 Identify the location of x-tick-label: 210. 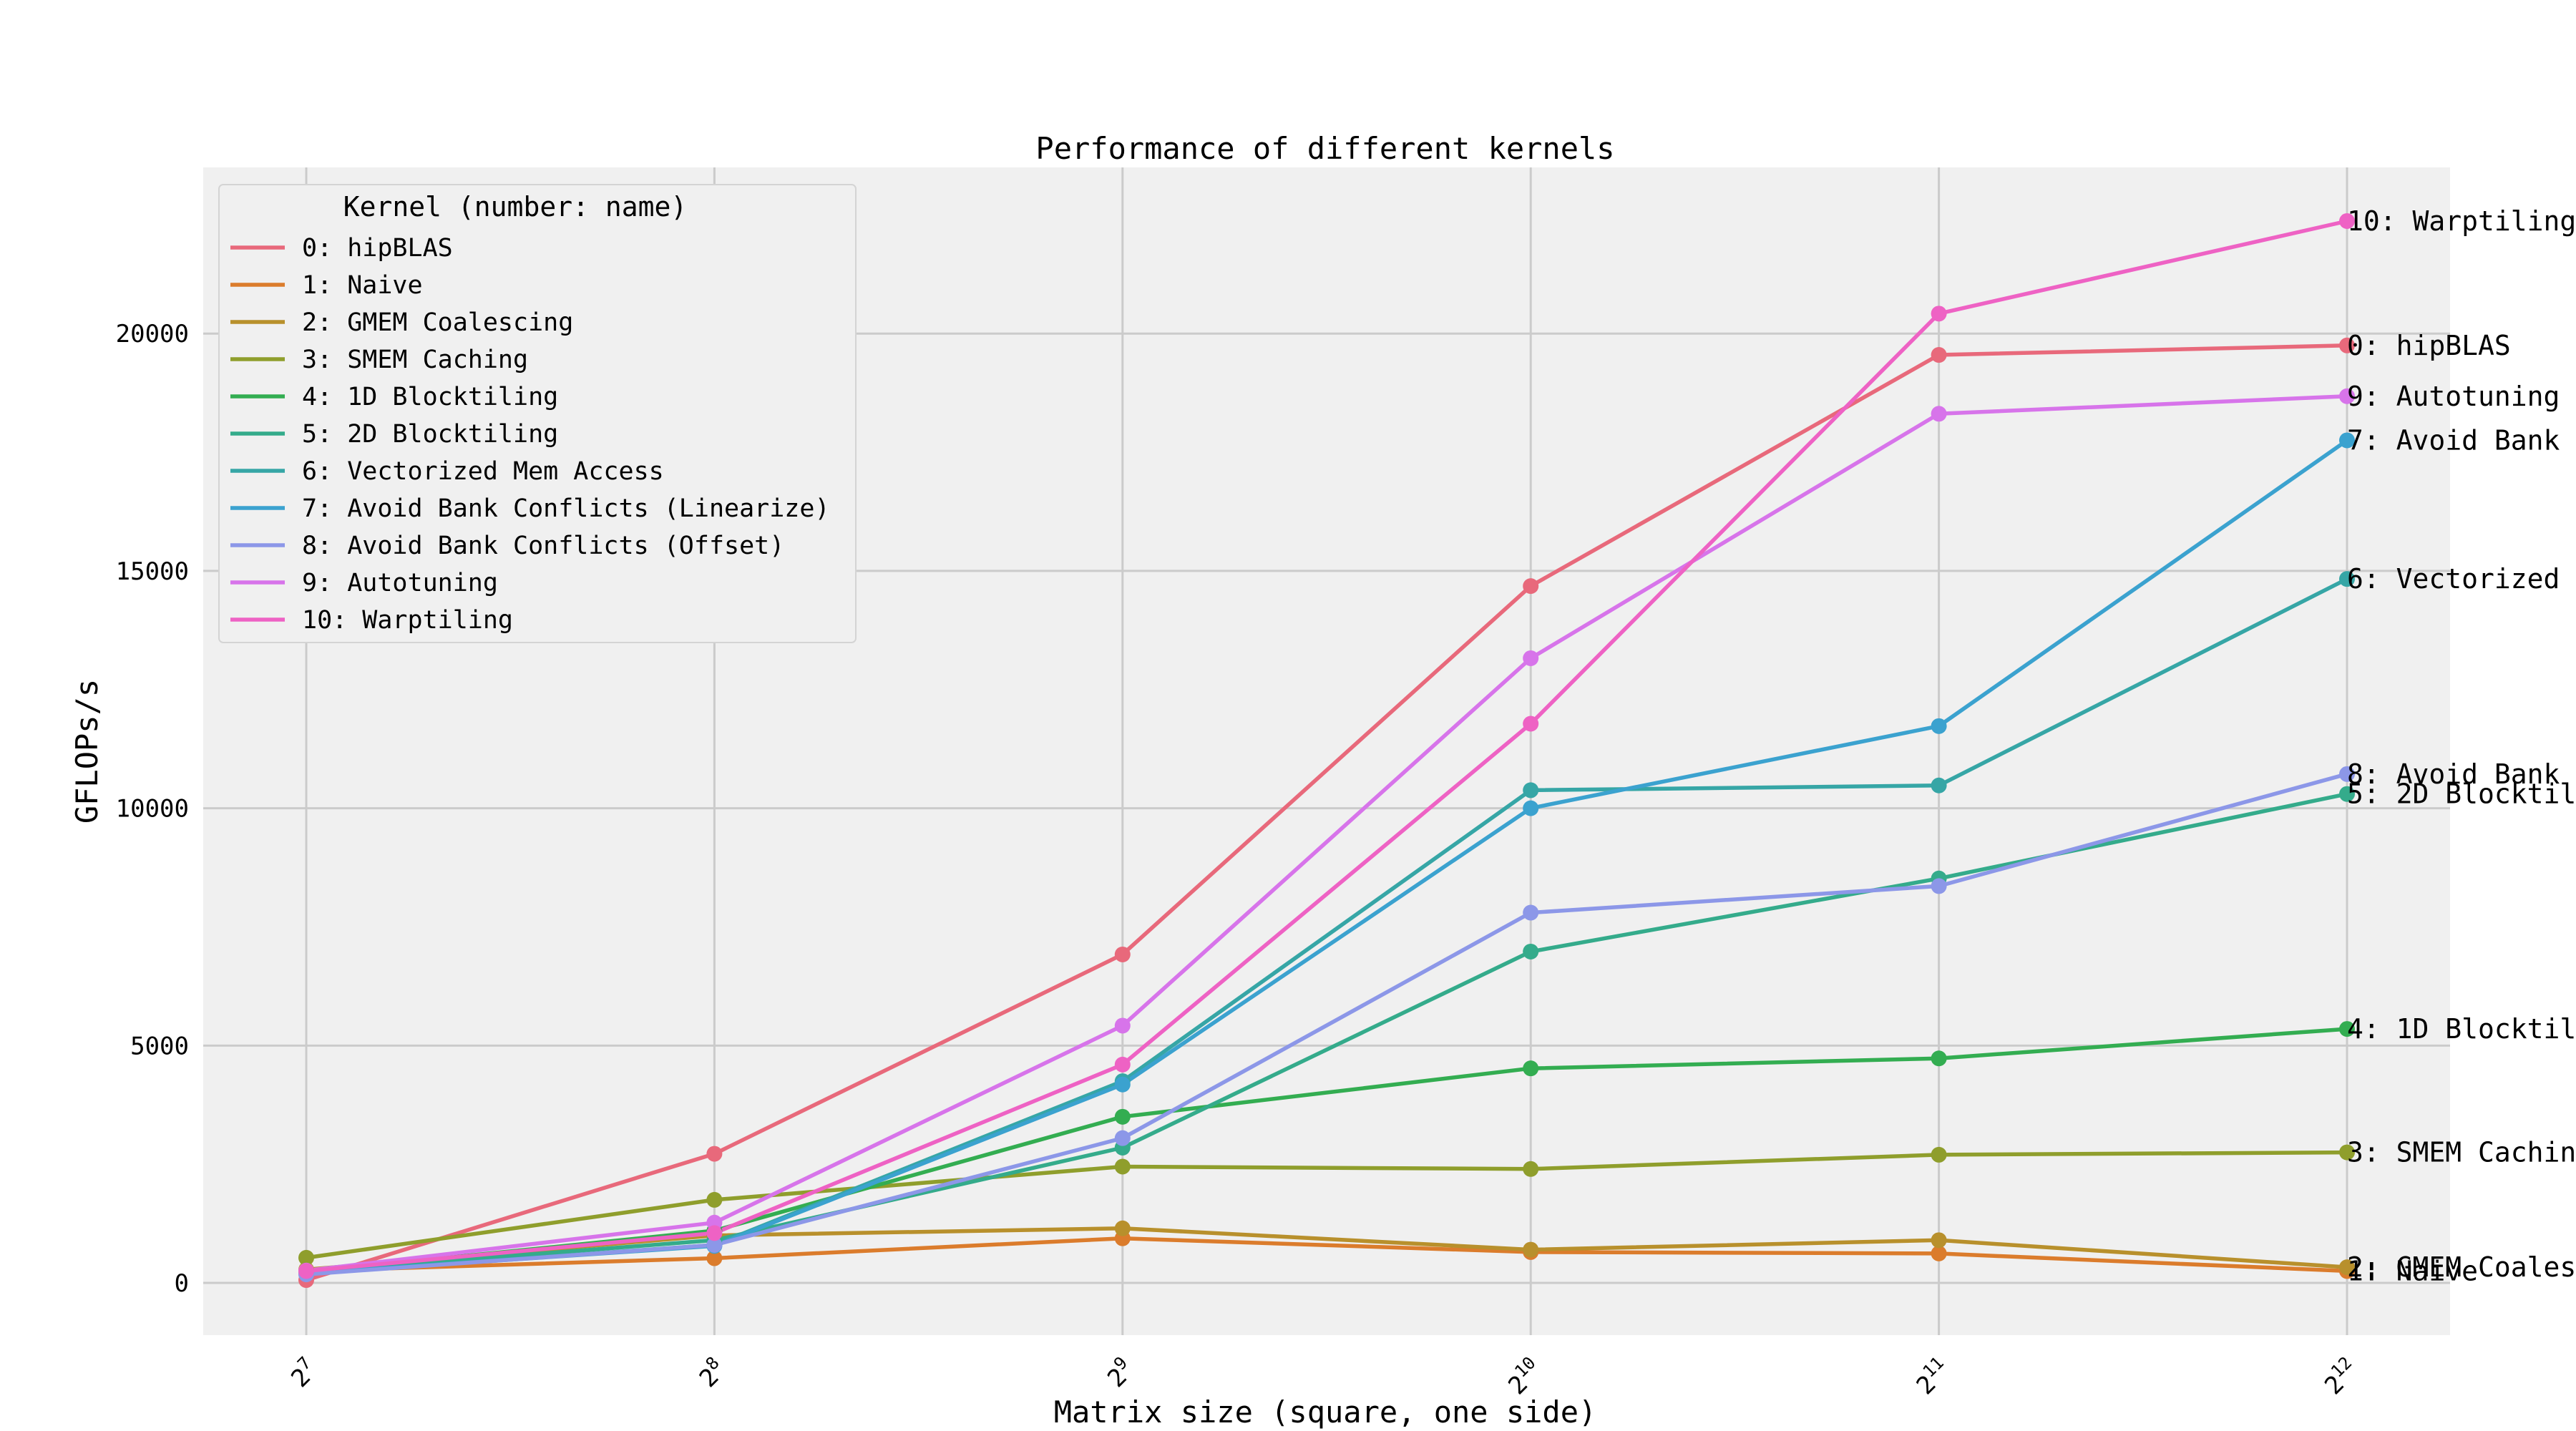
(1524, 1377).